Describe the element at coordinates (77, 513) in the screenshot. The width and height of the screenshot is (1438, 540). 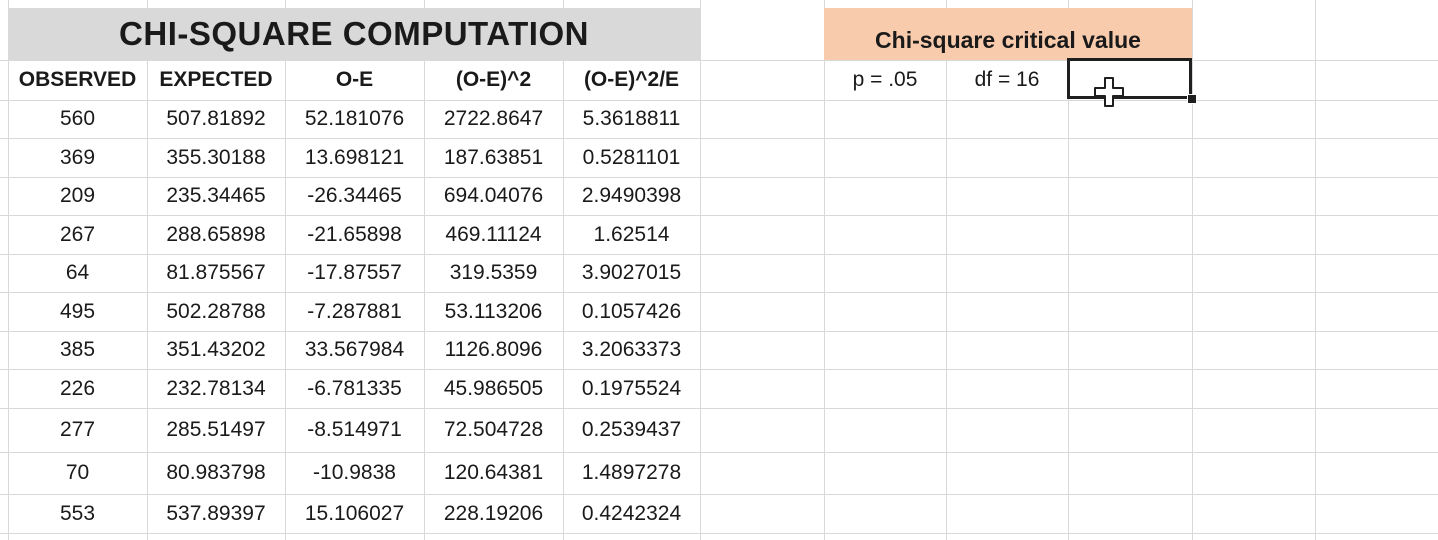
I see `cell-observed: 553` at that location.